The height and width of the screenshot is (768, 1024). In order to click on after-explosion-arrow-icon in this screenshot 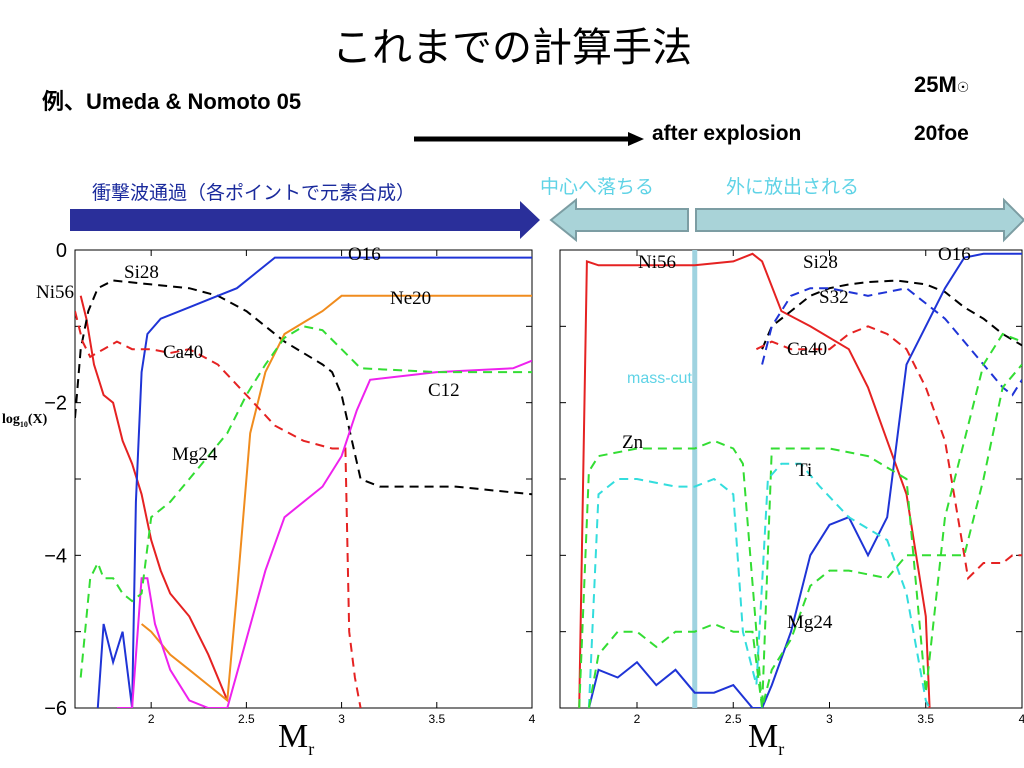, I will do `click(529, 139)`.